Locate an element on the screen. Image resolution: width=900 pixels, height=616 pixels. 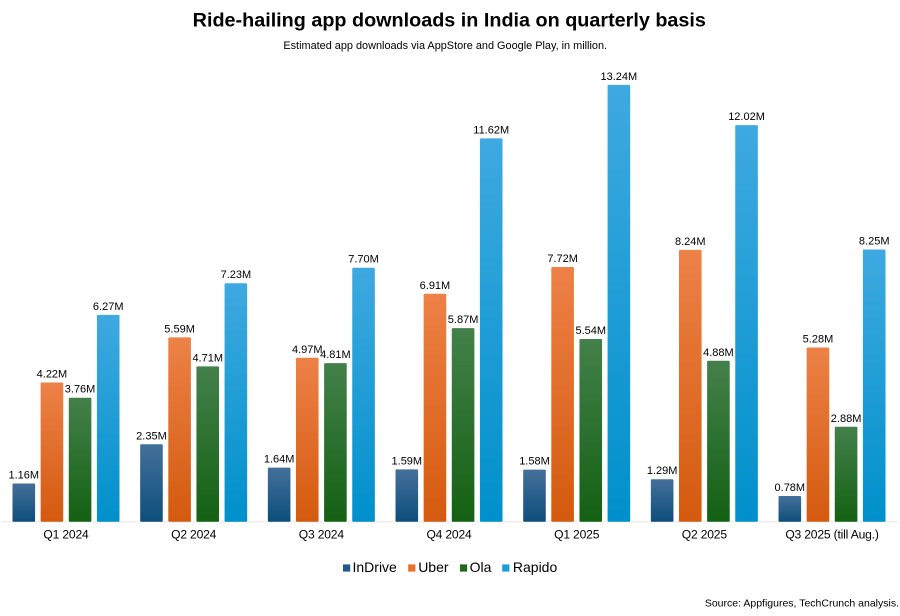
svg-text: Q1 2024 is located at coordinates (66, 534).